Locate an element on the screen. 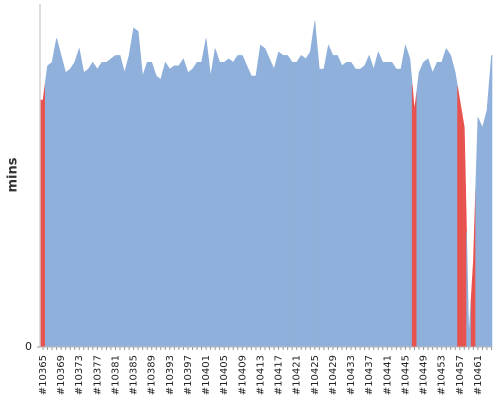  x-tick-label: #10425 is located at coordinates (315, 375).